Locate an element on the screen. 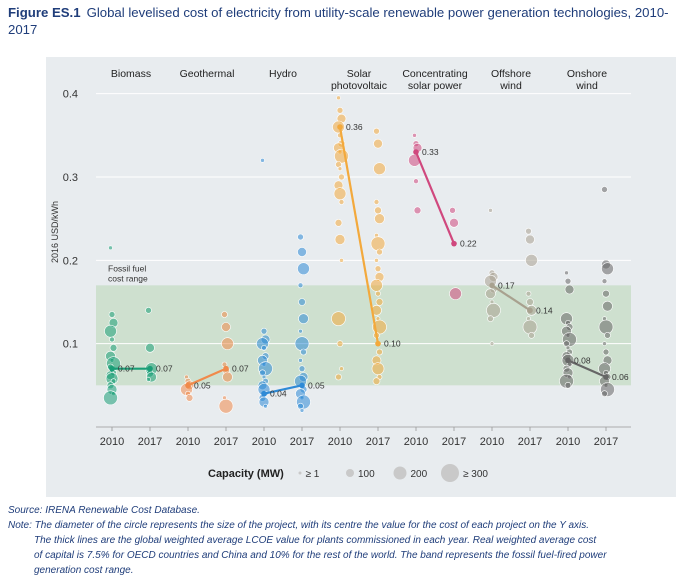  x-tick-label-1-2010: 2010 is located at coordinates (188, 442).